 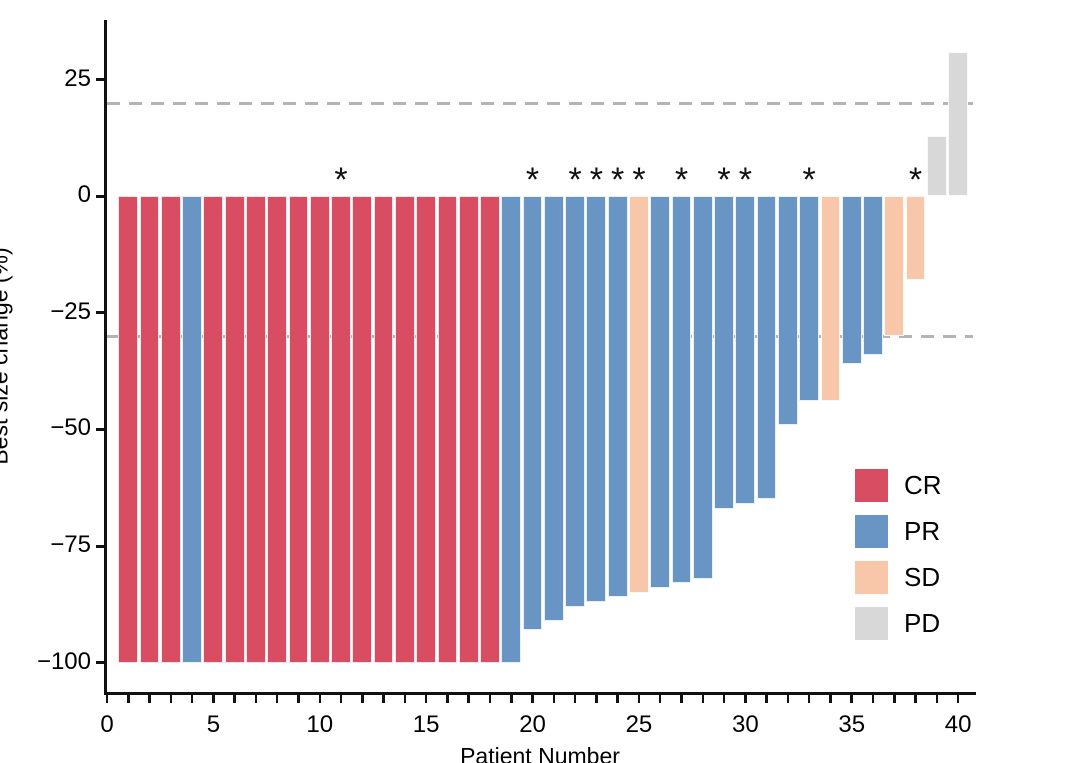 I want to click on bar-patient-11-cr, so click(x=341, y=429).